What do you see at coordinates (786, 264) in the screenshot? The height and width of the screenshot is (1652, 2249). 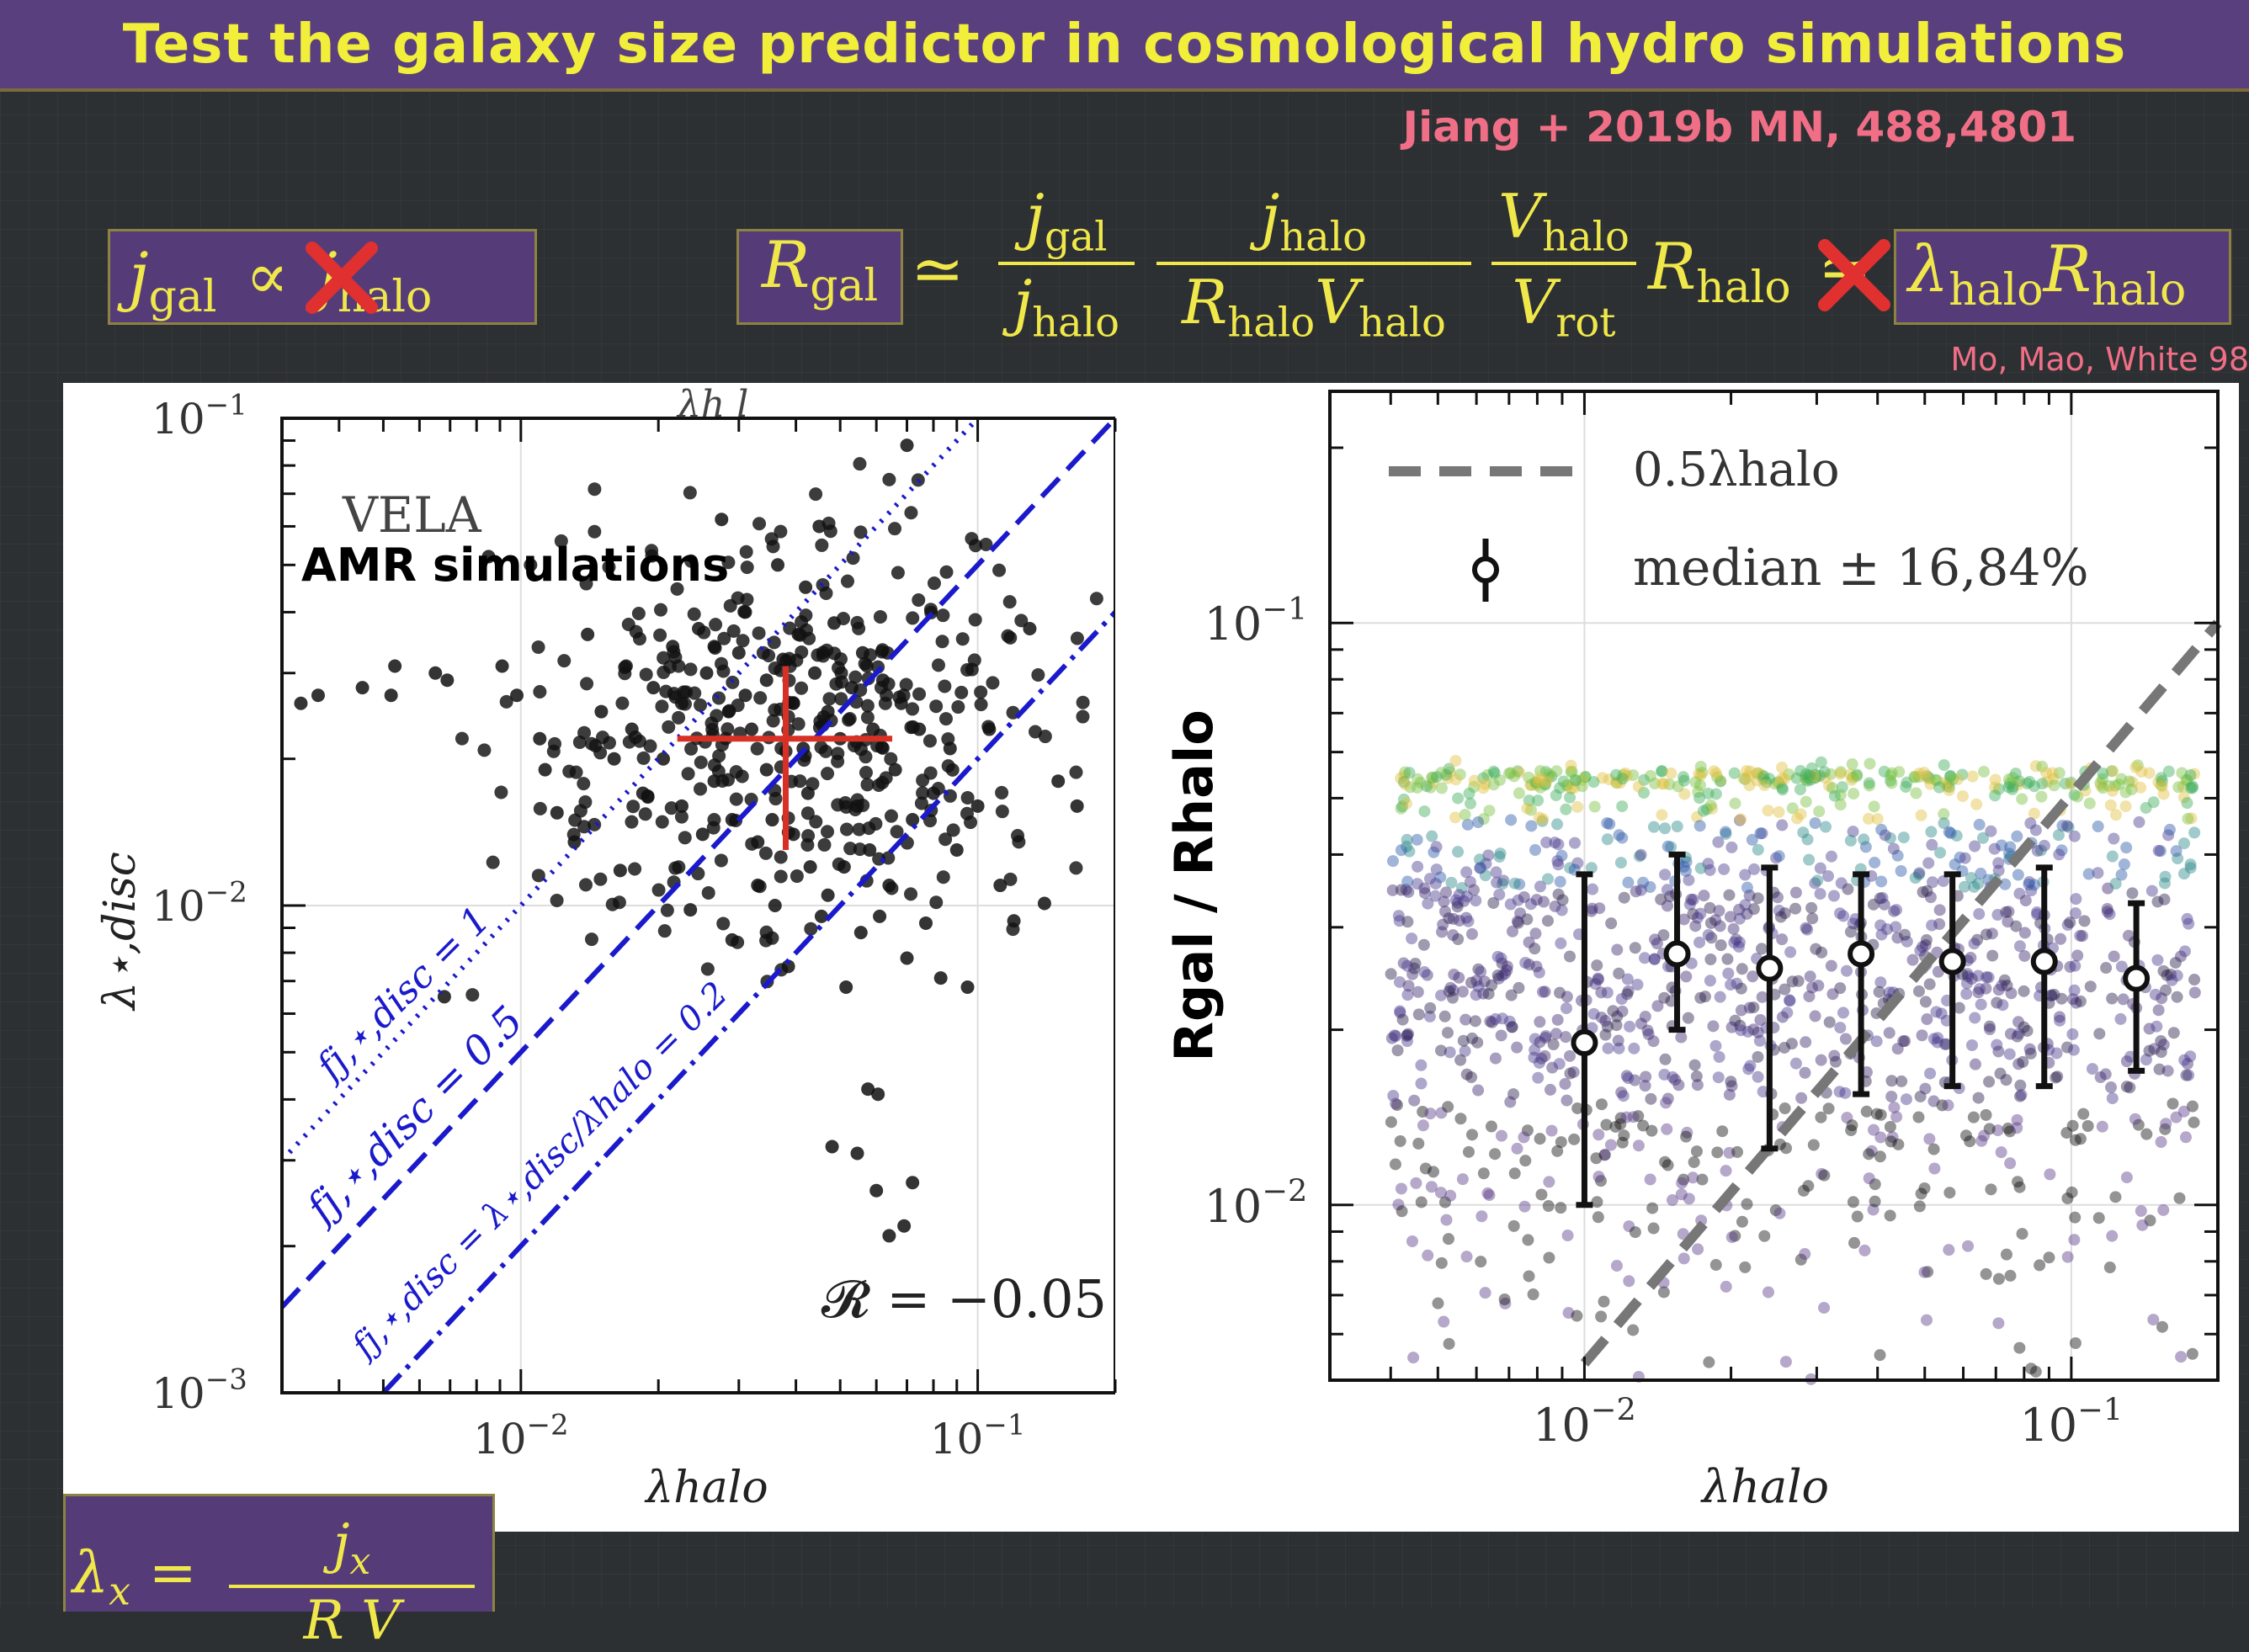 I see `eq-symbol: R` at bounding box center [786, 264].